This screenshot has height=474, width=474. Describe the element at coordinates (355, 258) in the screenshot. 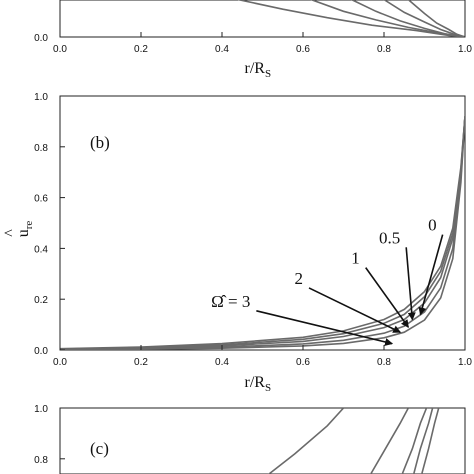

I see `annotation-label-3: 1` at that location.